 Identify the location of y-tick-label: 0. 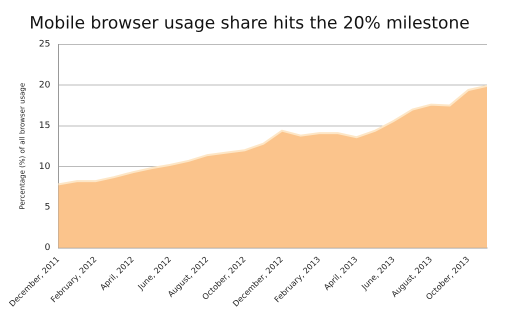
(47, 248).